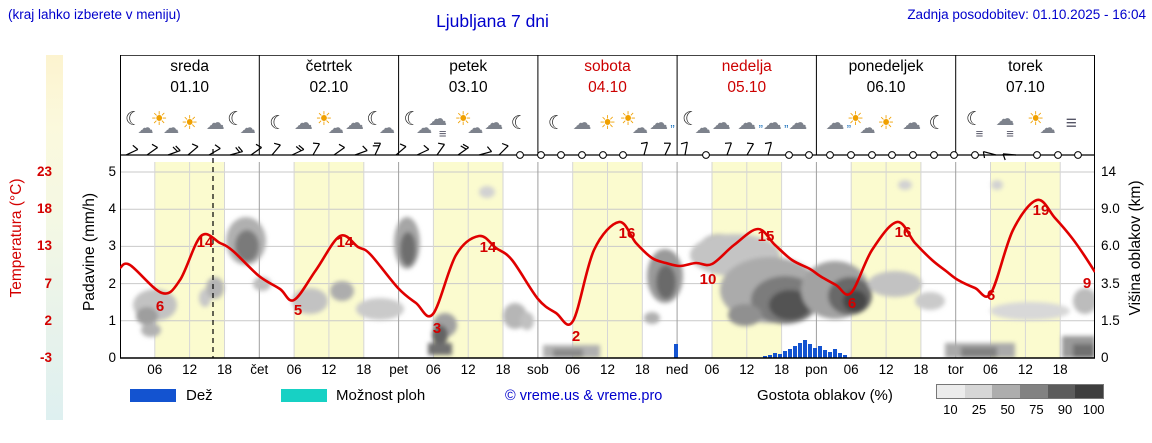 This screenshot has width=1152, height=443. I want to click on weather-icons-day-3: ☾ ☁ ☁ ≡ ☀ ☁ ☁ ☾, so click(468, 124).